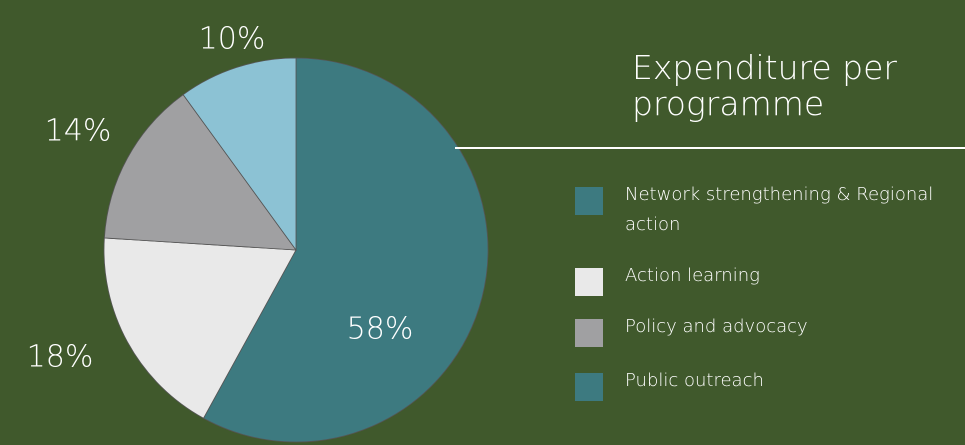 The height and width of the screenshot is (445, 965). I want to click on data-label: 14%, so click(78, 131).